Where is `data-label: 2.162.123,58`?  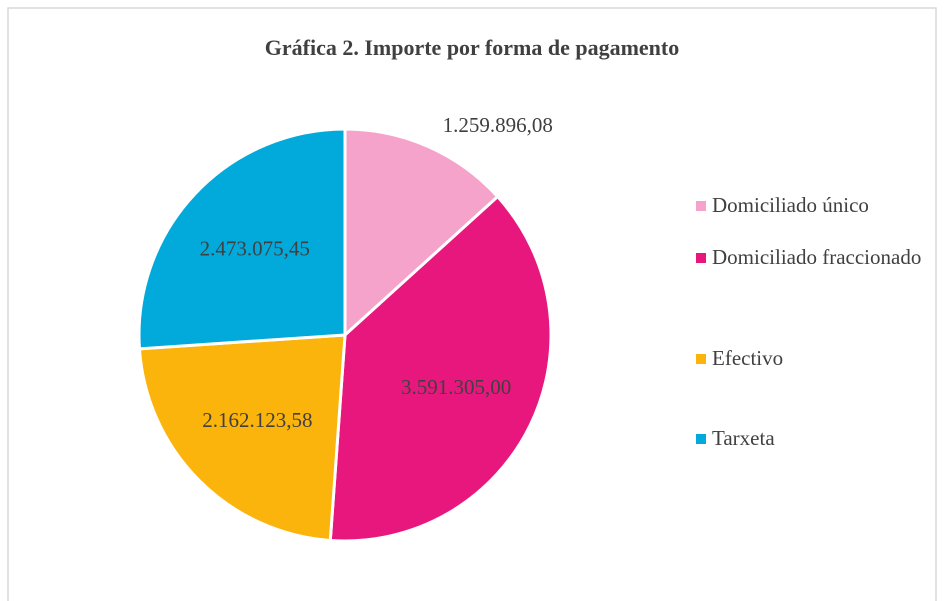 data-label: 2.162.123,58 is located at coordinates (257, 420).